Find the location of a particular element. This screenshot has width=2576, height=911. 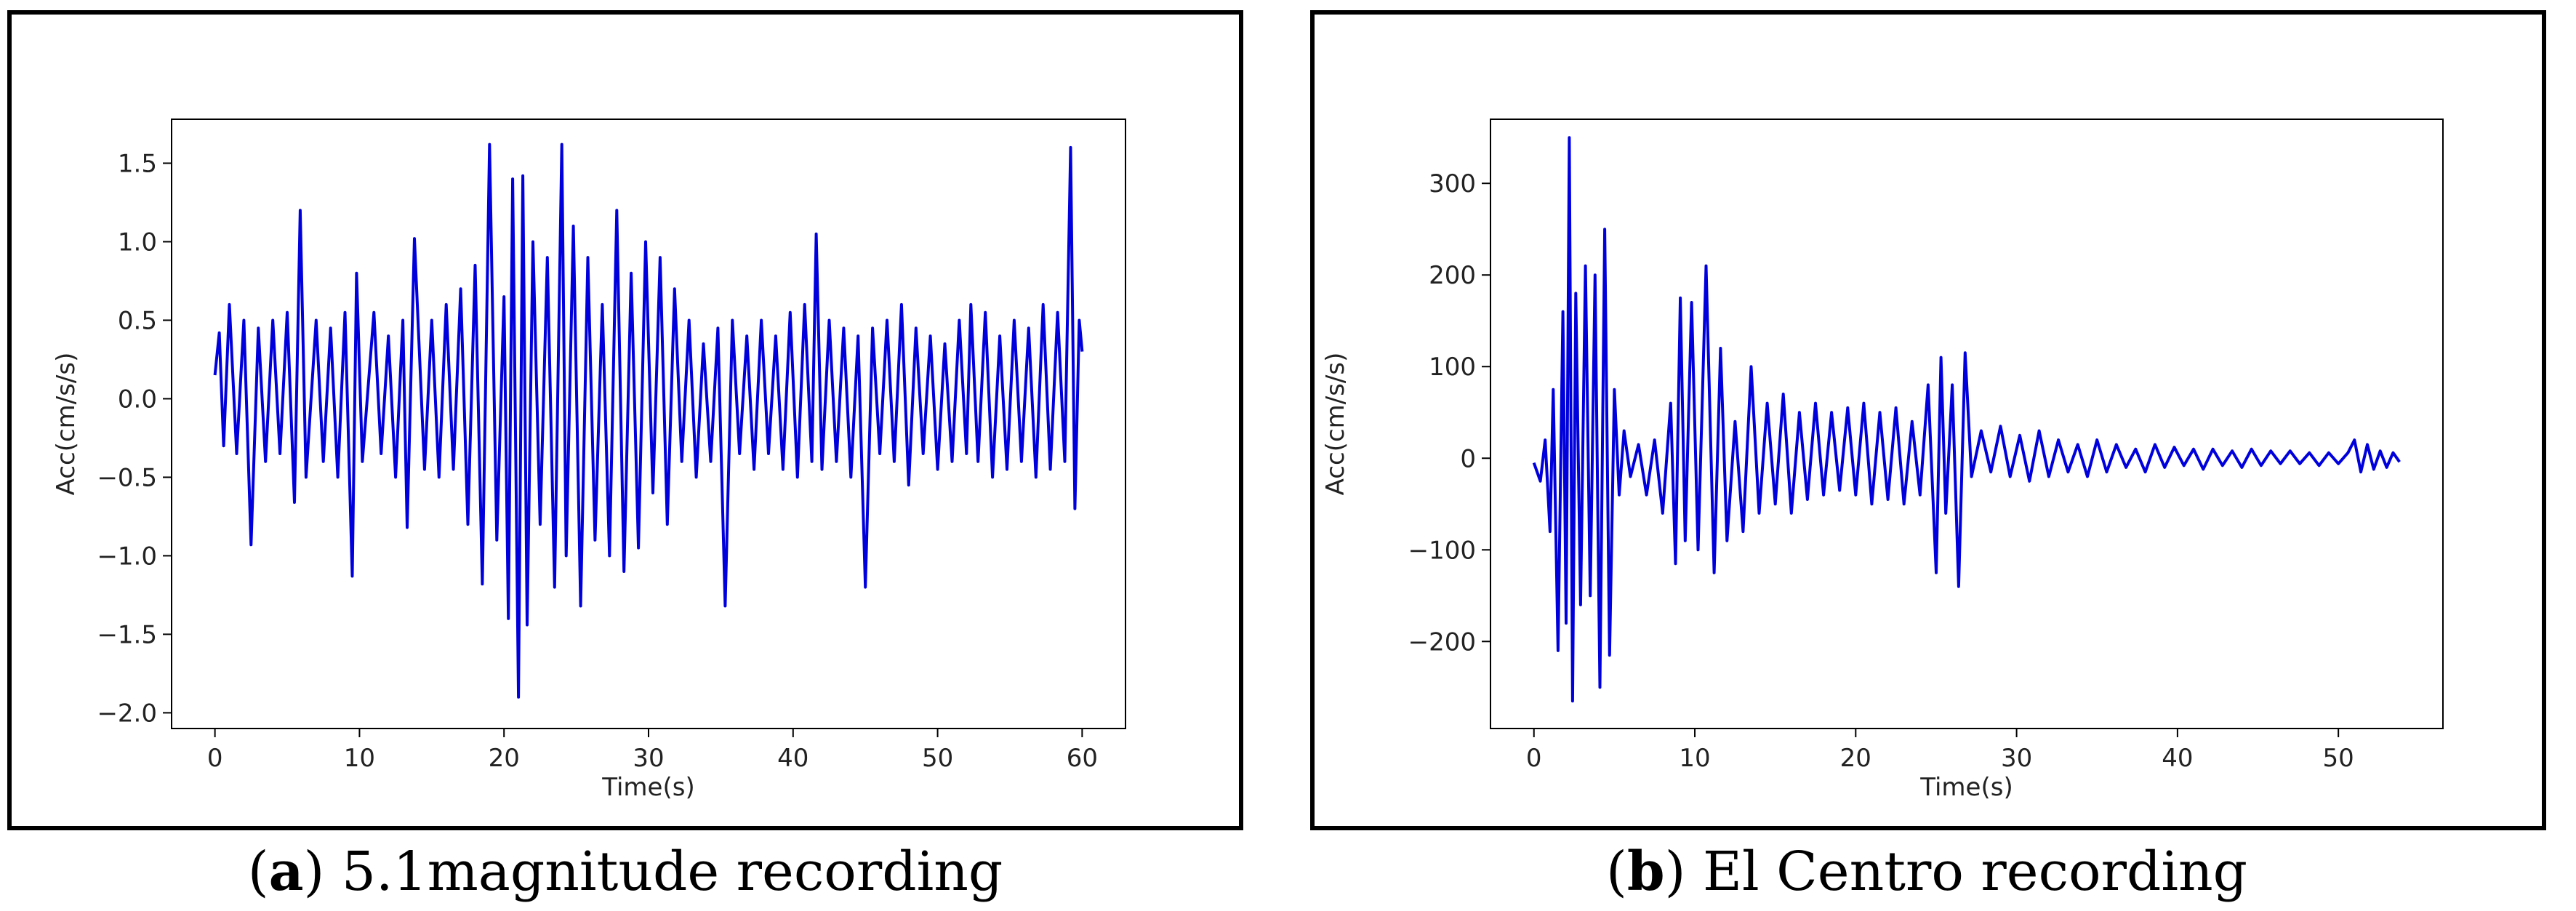

caption-a: (a) 5.1magnitude recording is located at coordinates (625, 871).